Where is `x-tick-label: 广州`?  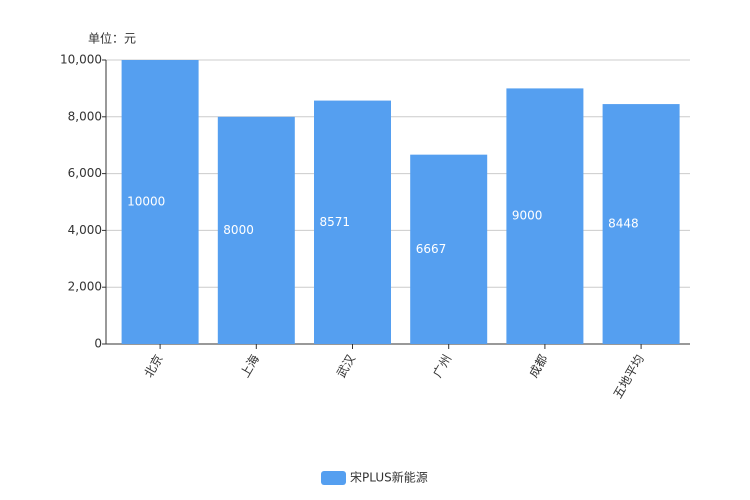 x-tick-label: 广州 is located at coordinates (442, 366).